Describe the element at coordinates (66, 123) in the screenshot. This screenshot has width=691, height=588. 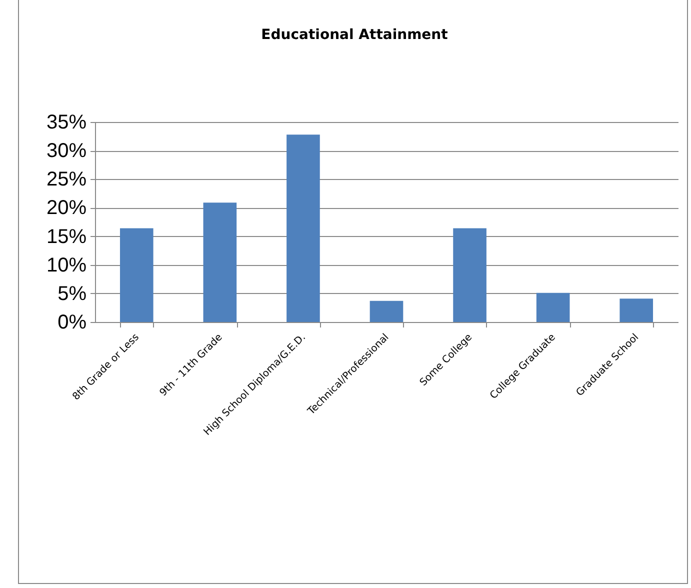
I see `y-tick-label: 35%` at that location.